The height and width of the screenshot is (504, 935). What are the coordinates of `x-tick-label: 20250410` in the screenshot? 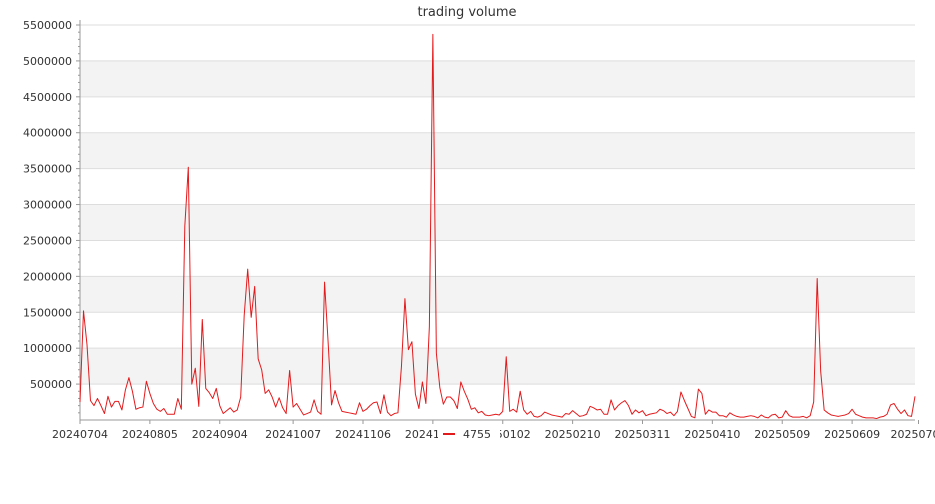 It's located at (712, 434).